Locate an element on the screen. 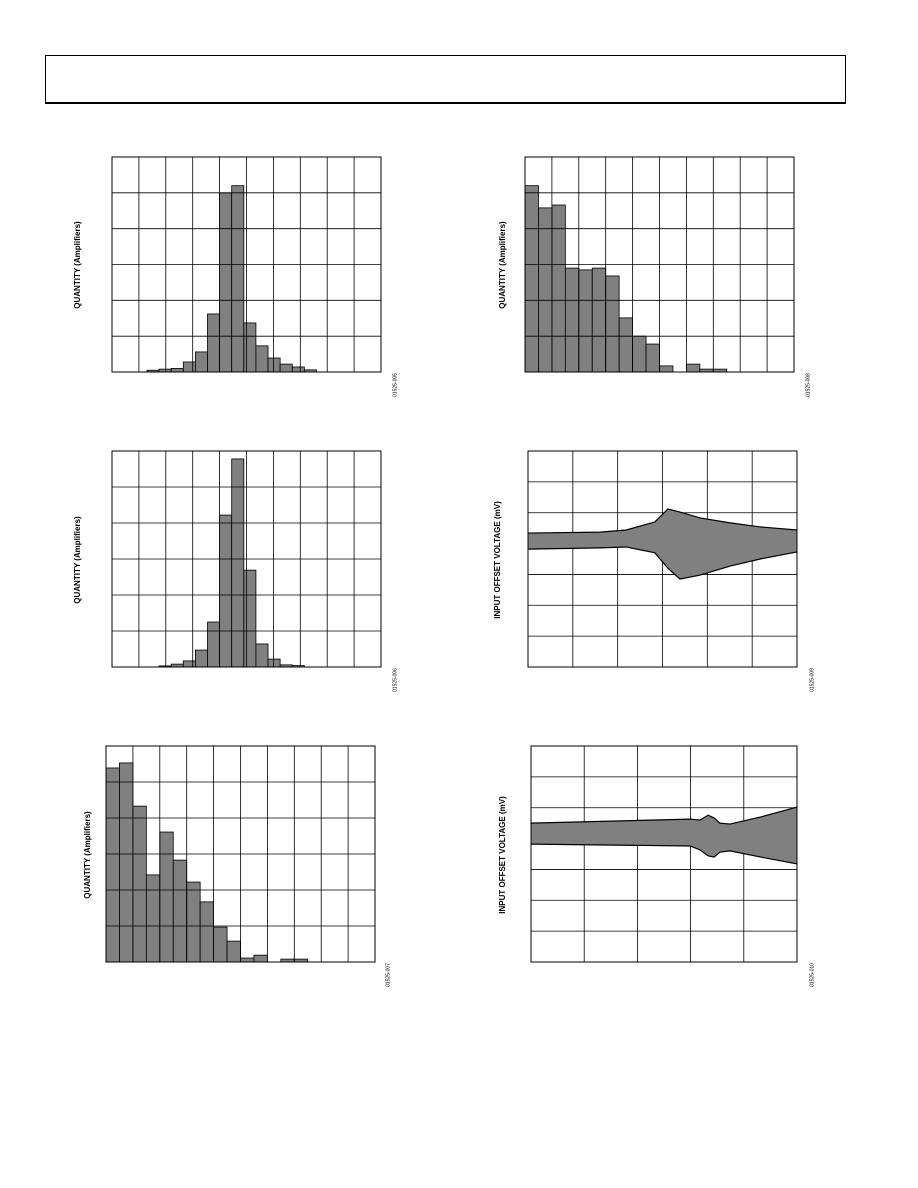  figure-code: 01525-007 is located at coordinates (388, 975).